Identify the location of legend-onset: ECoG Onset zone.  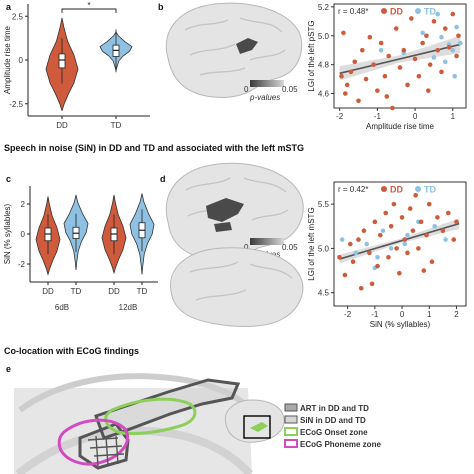
(334, 432).